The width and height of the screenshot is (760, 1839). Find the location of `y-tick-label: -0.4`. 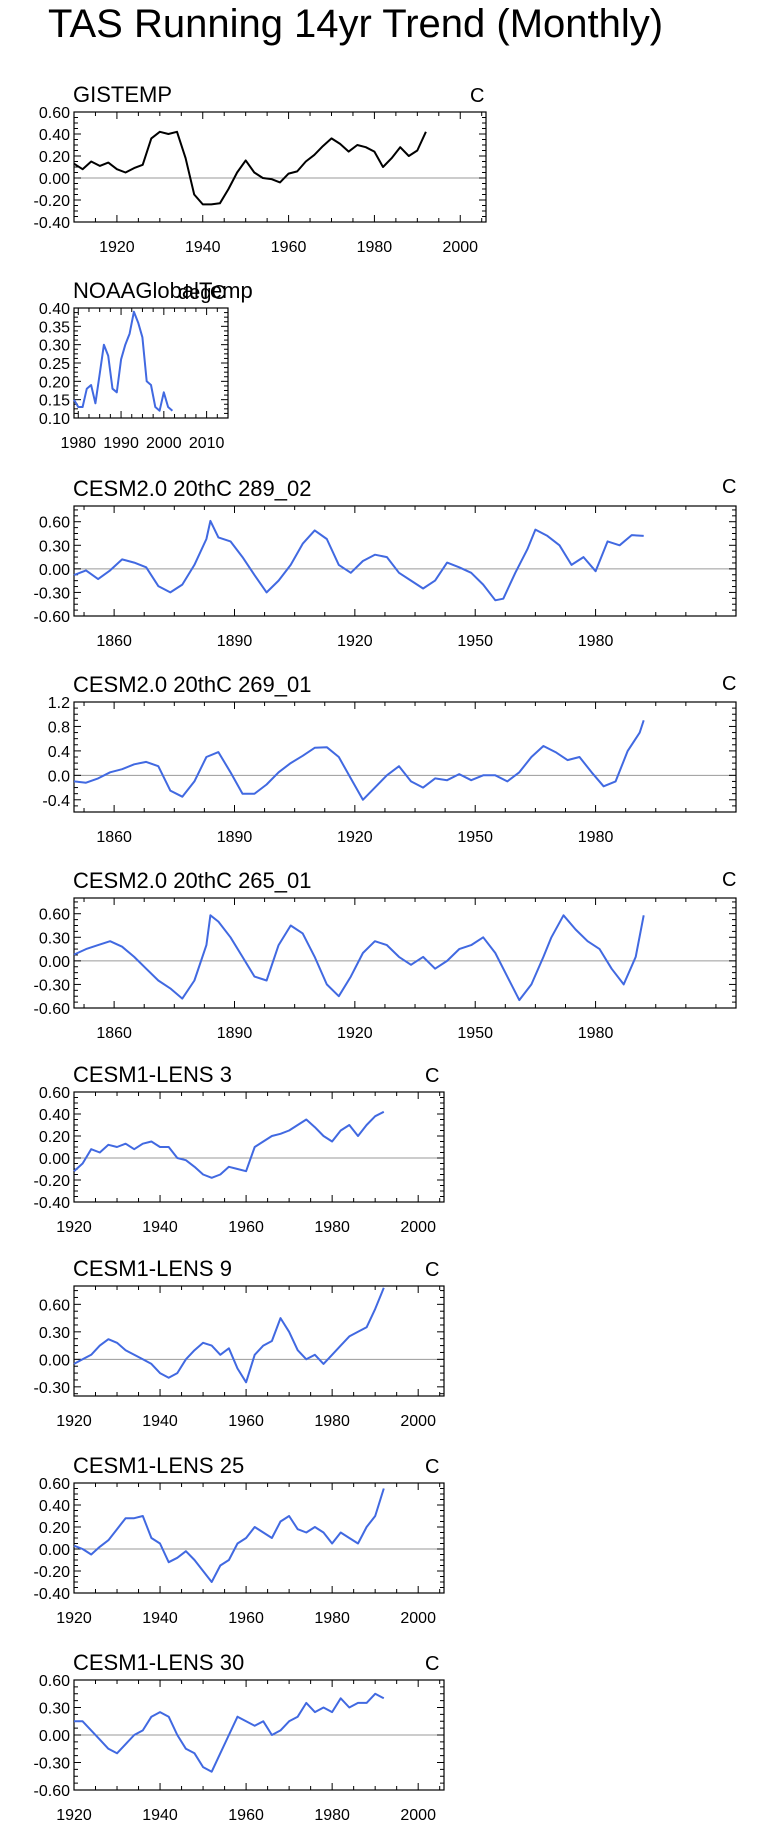

y-tick-label: -0.4 is located at coordinates (56, 801).